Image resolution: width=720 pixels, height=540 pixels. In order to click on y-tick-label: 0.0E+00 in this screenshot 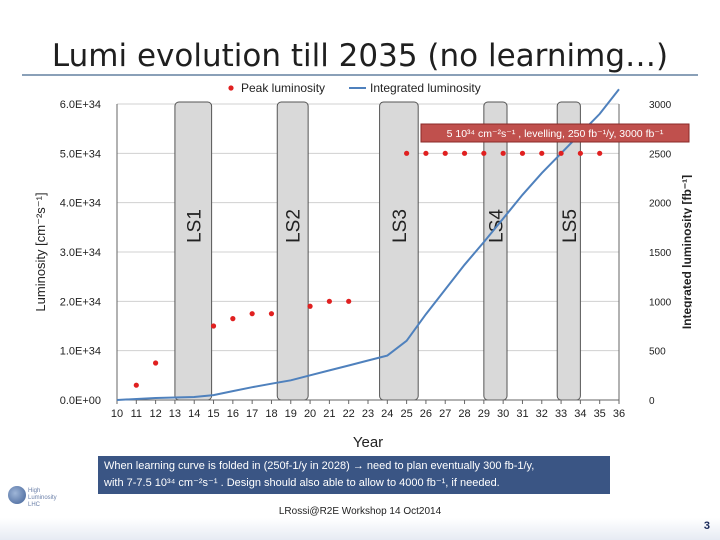, I will do `click(80, 401)`.